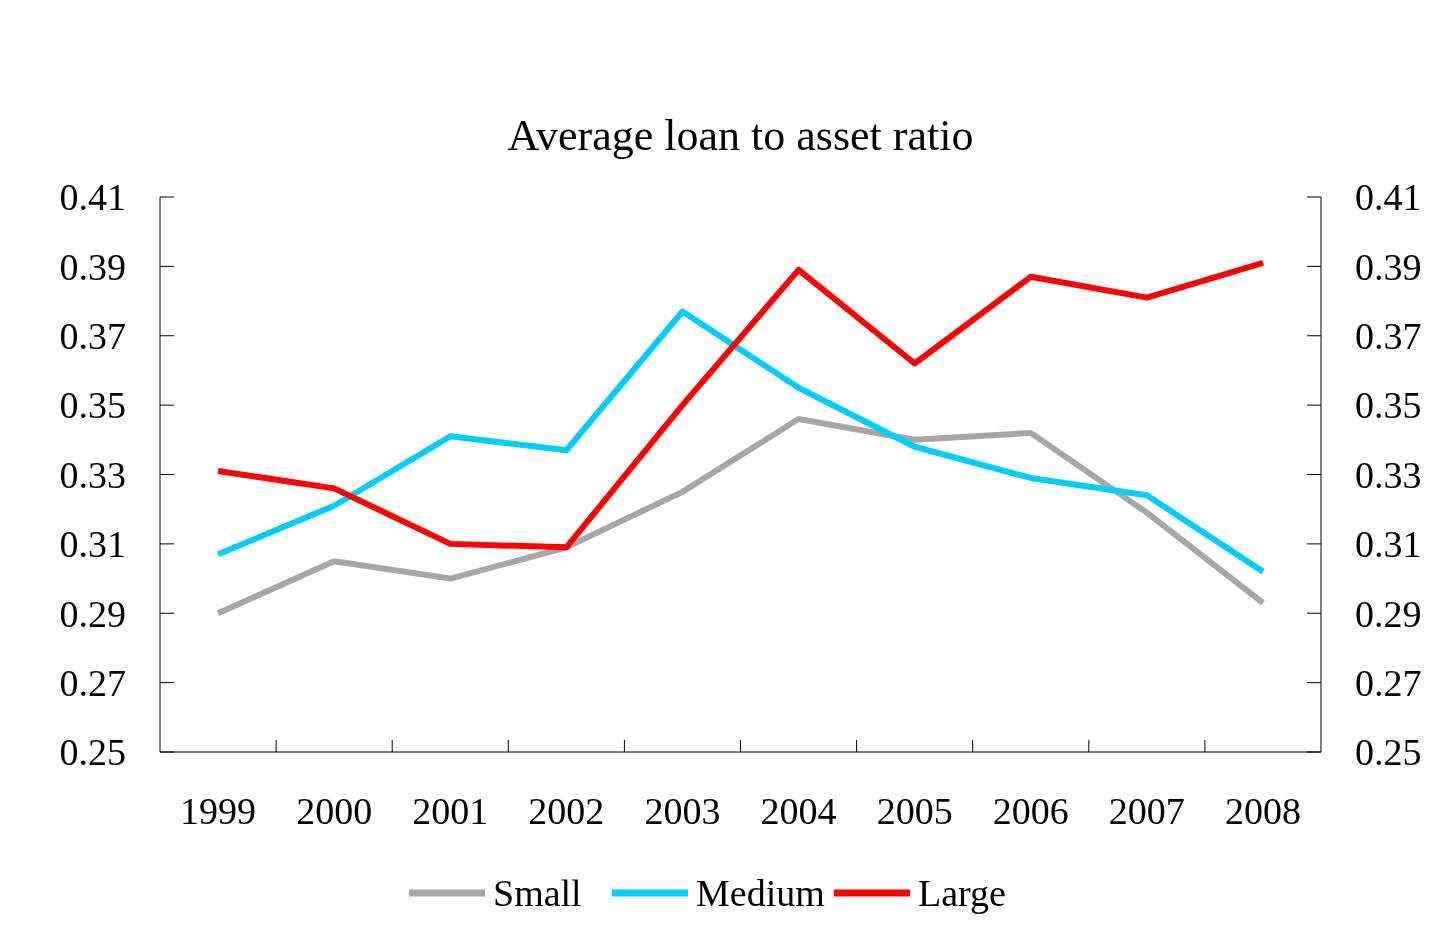 The width and height of the screenshot is (1446, 931). Describe the element at coordinates (218, 811) in the screenshot. I see `x-tick-label: 1999` at that location.